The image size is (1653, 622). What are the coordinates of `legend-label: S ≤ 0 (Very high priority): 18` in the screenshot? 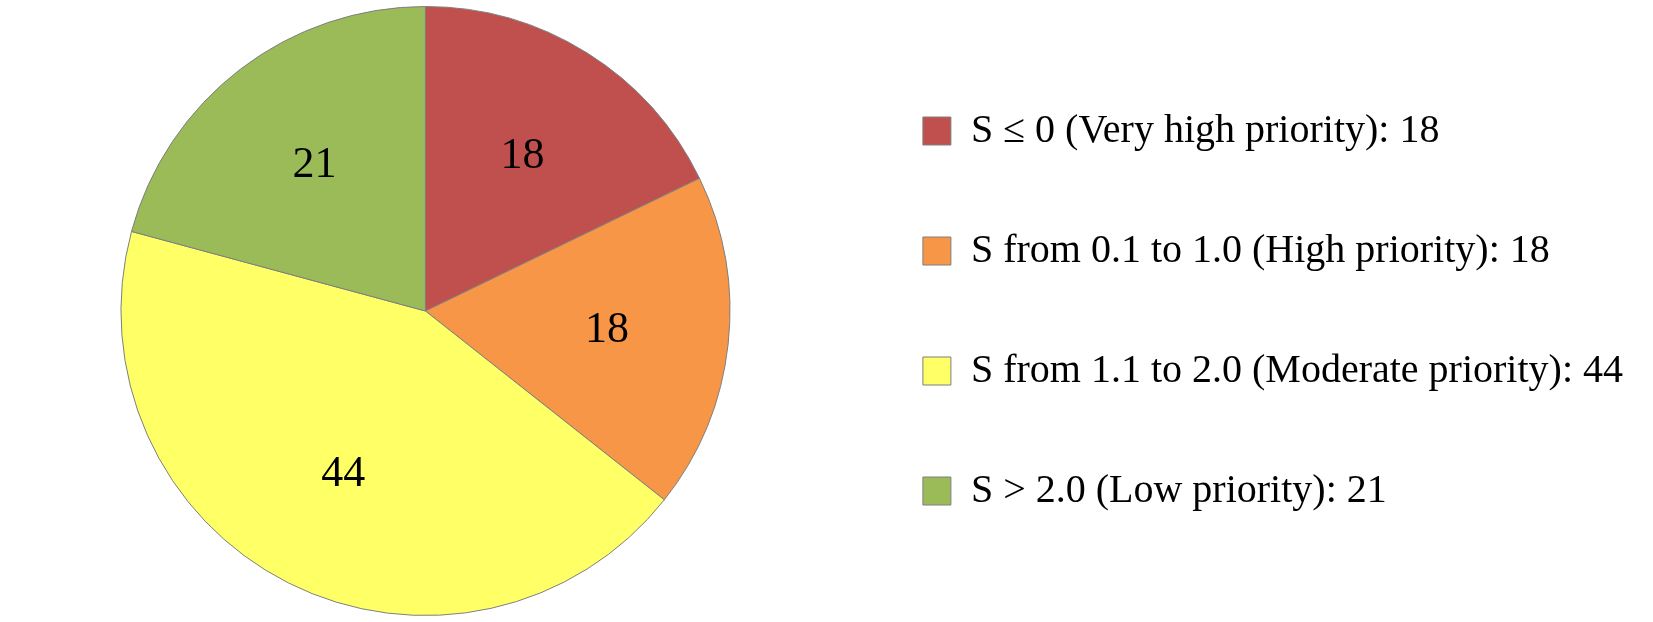 It's located at (1205, 128).